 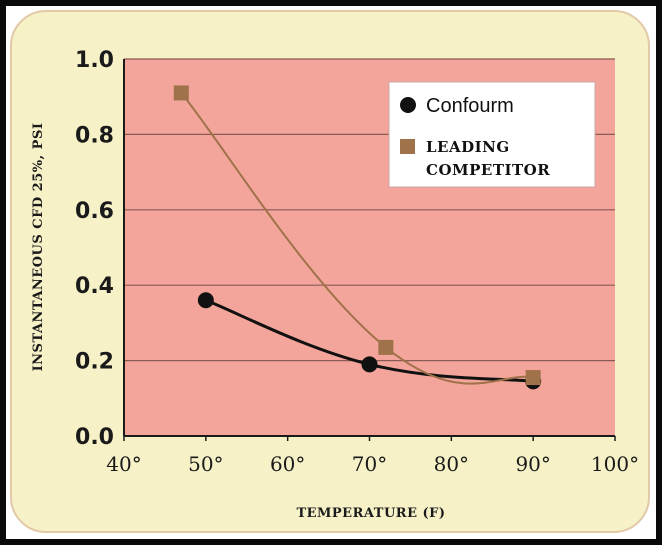 I want to click on x-tick-label: 50°, so click(x=205, y=464).